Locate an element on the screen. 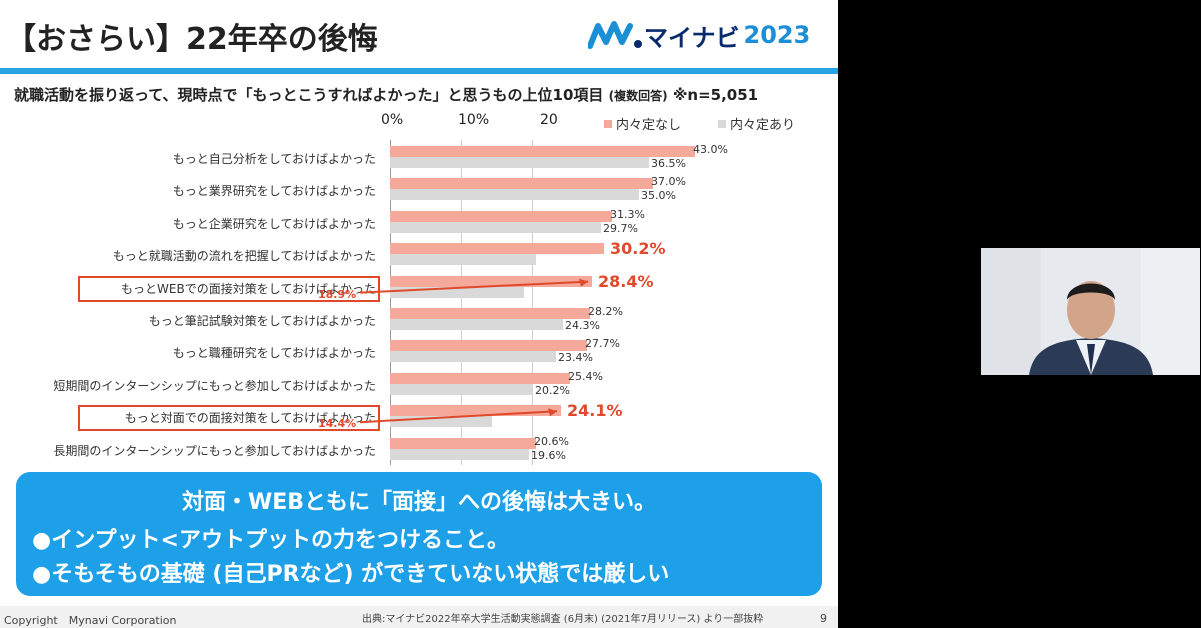  data-label-has-offer: 18.9% is located at coordinates (337, 294).